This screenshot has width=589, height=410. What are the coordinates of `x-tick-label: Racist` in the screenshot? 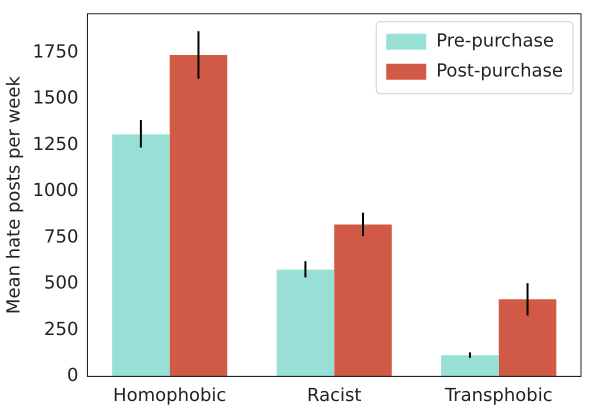 It's located at (334, 395).